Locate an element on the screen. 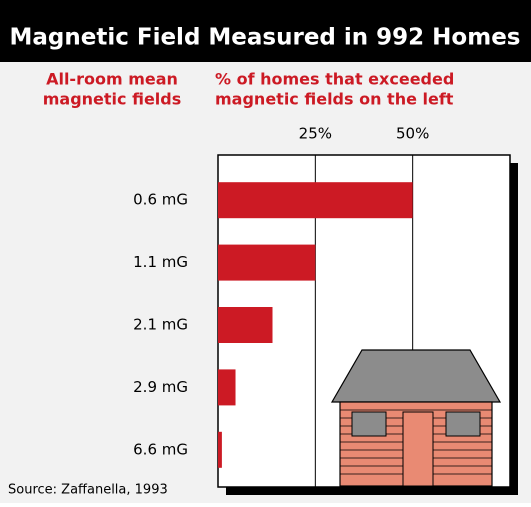  x-tick-label: 50% is located at coordinates (412, 134).